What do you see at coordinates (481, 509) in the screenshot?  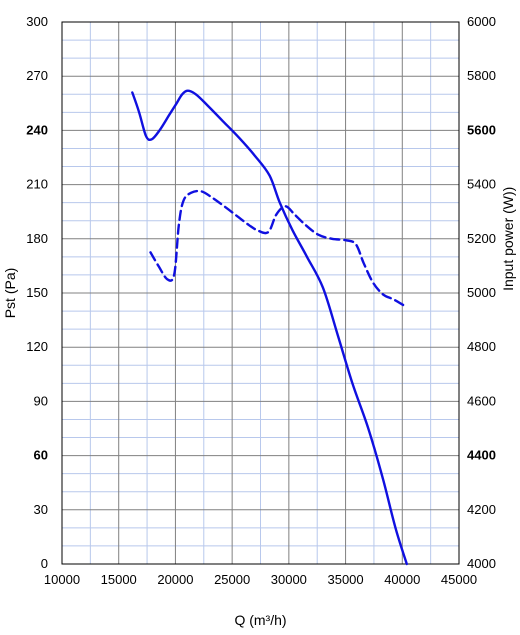 I see `y-right-tick-label: 4200` at bounding box center [481, 509].